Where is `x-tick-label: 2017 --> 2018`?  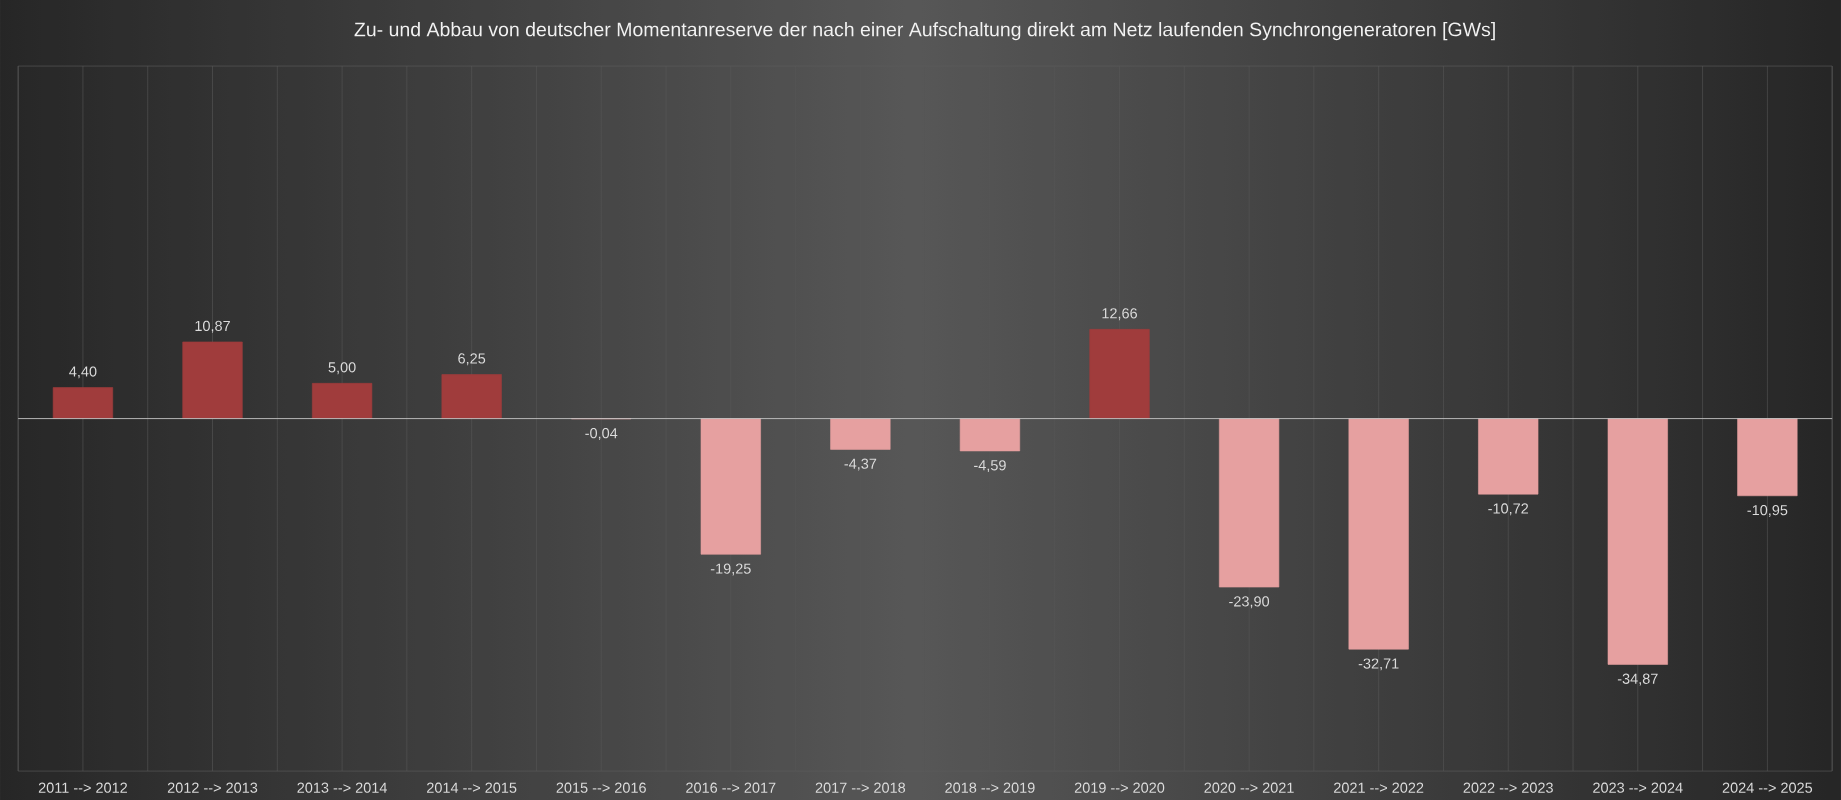
x-tick-label: 2017 --> 2018 is located at coordinates (860, 787).